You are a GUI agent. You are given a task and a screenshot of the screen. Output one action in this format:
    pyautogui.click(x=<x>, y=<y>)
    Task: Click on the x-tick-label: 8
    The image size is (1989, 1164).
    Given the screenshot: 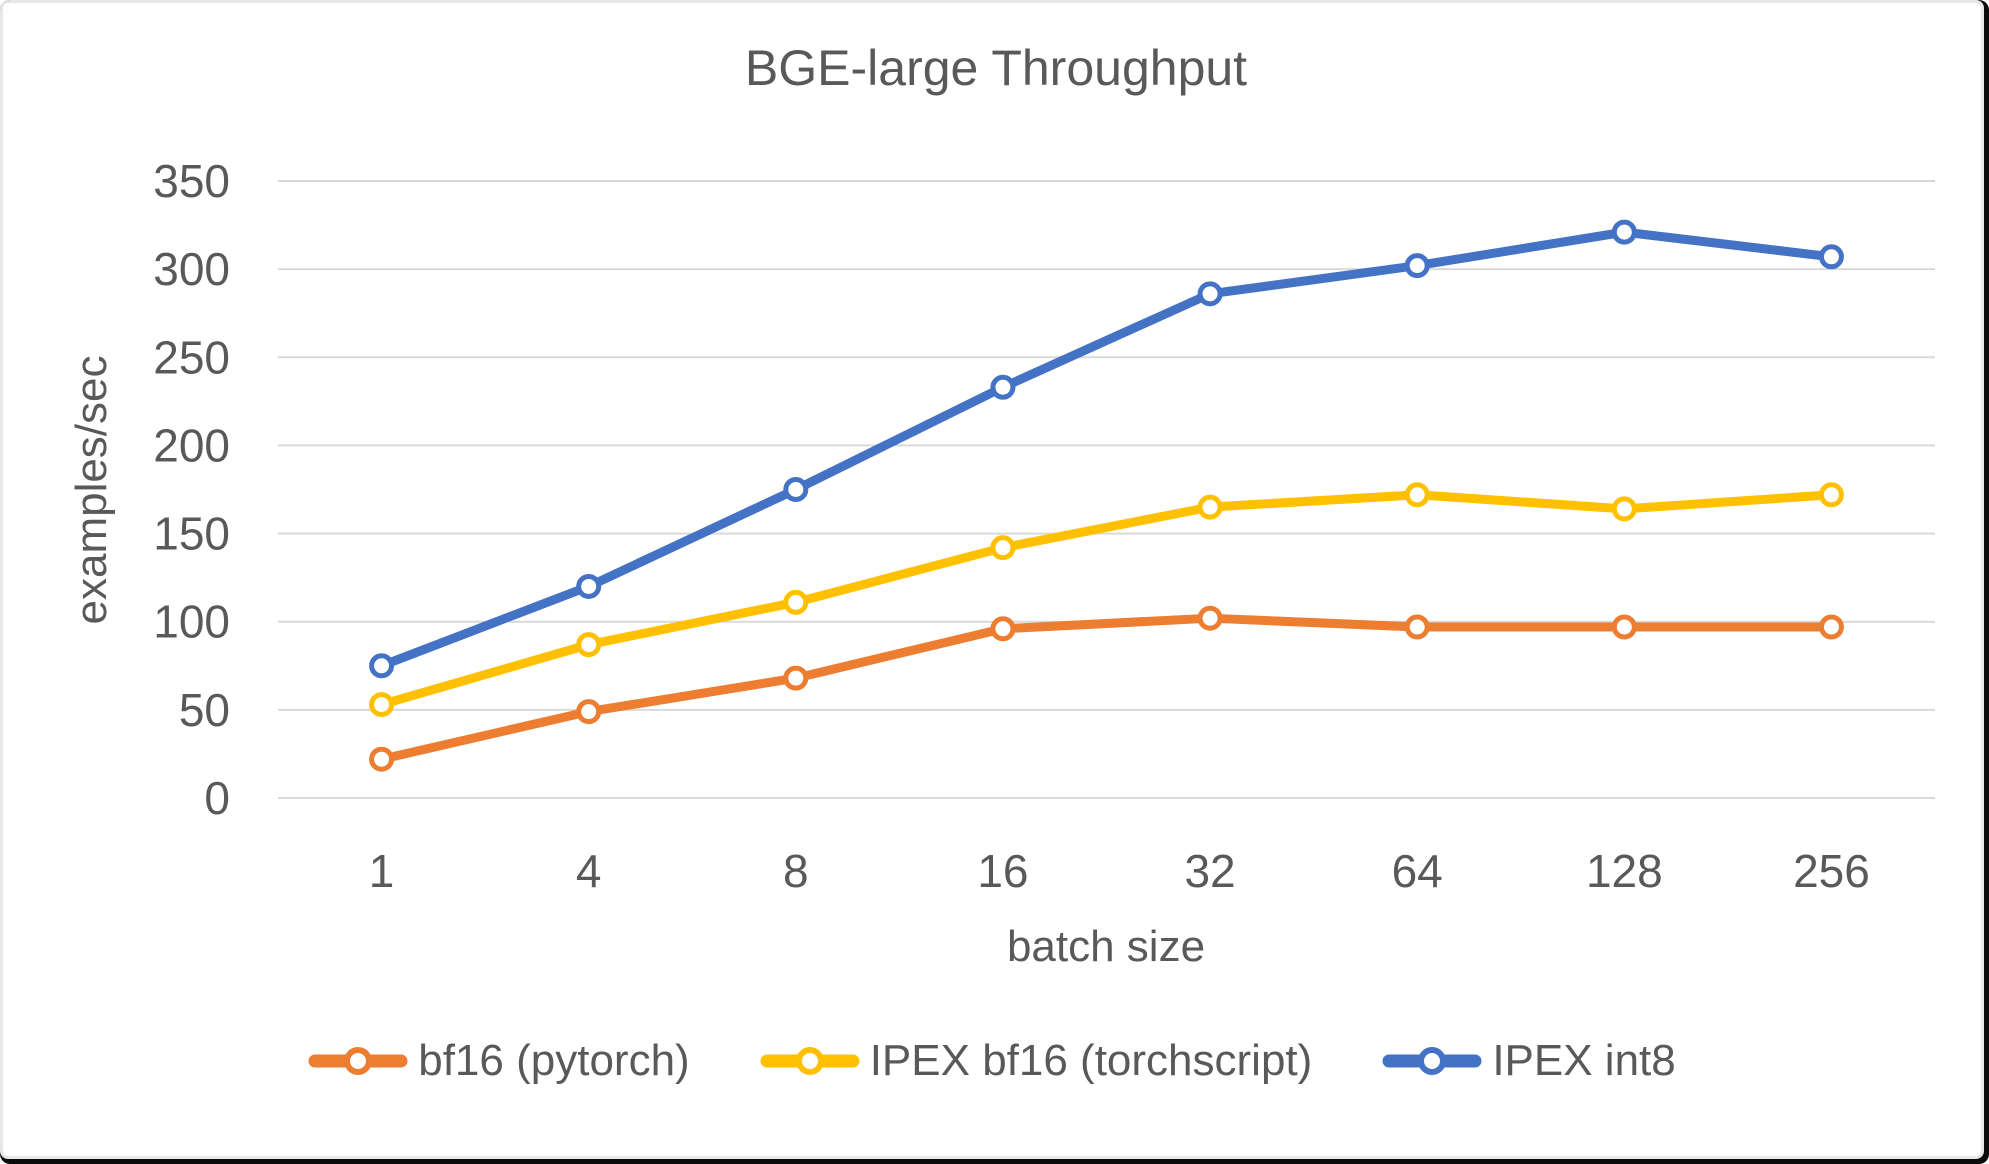 What is the action you would take?
    pyautogui.click(x=796, y=871)
    